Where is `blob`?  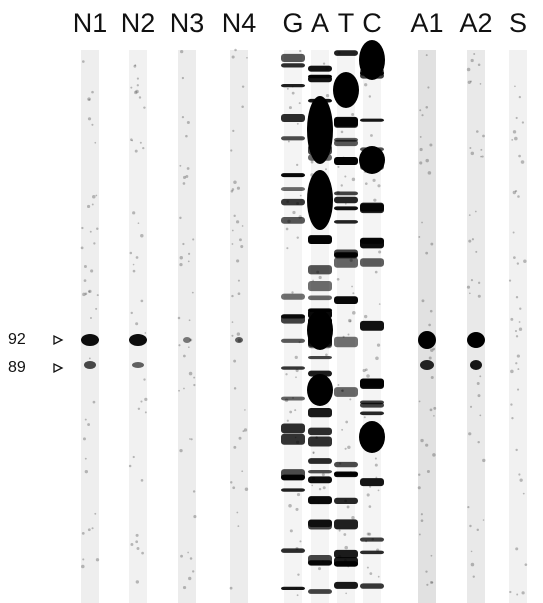 blob is located at coordinates (320, 130).